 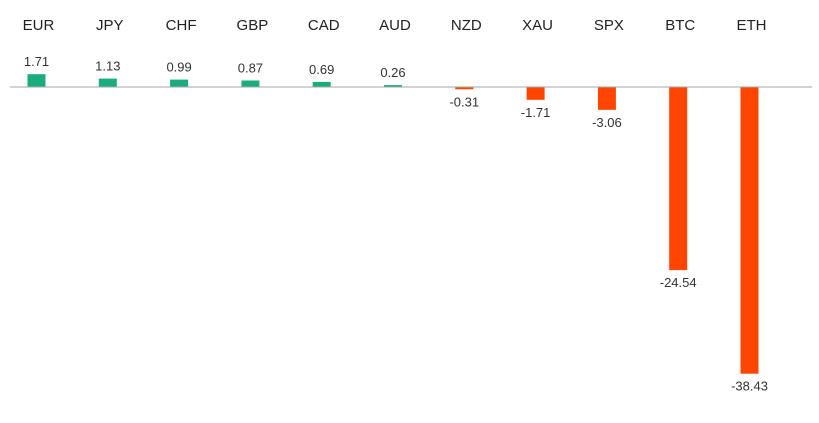 What do you see at coordinates (464, 88) in the screenshot?
I see `bar-nzd` at bounding box center [464, 88].